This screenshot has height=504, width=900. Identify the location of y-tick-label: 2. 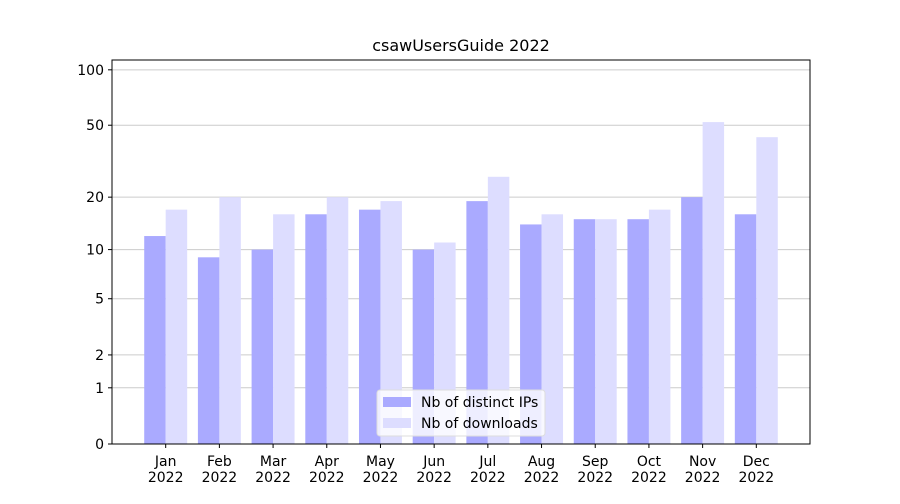
(99, 356).